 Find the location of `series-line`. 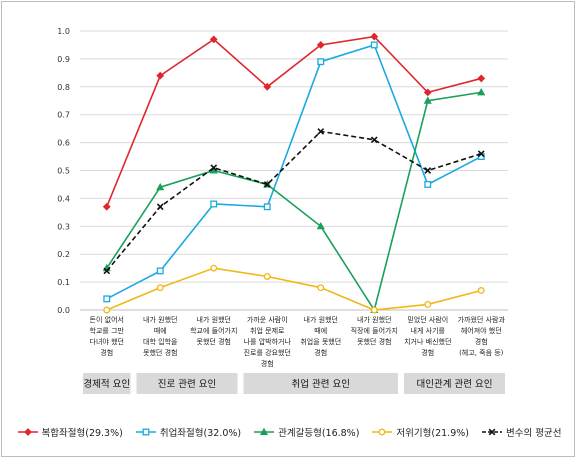

series-line is located at coordinates (294, 289).